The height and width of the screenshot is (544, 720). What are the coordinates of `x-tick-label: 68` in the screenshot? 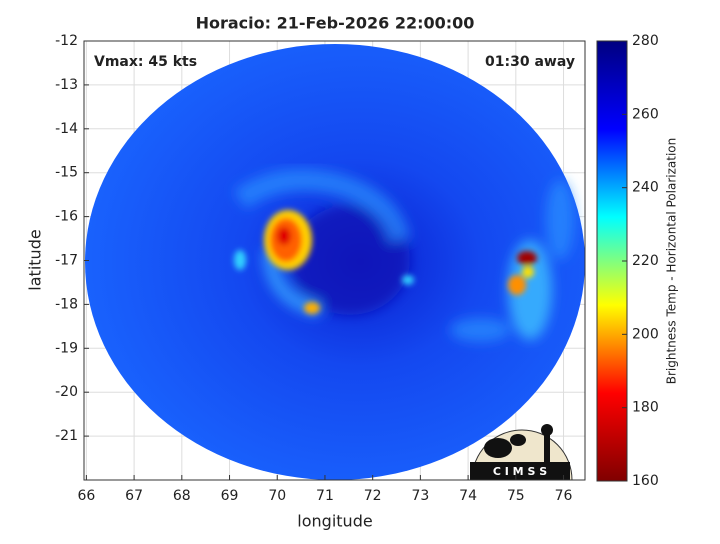 It's located at (182, 496).